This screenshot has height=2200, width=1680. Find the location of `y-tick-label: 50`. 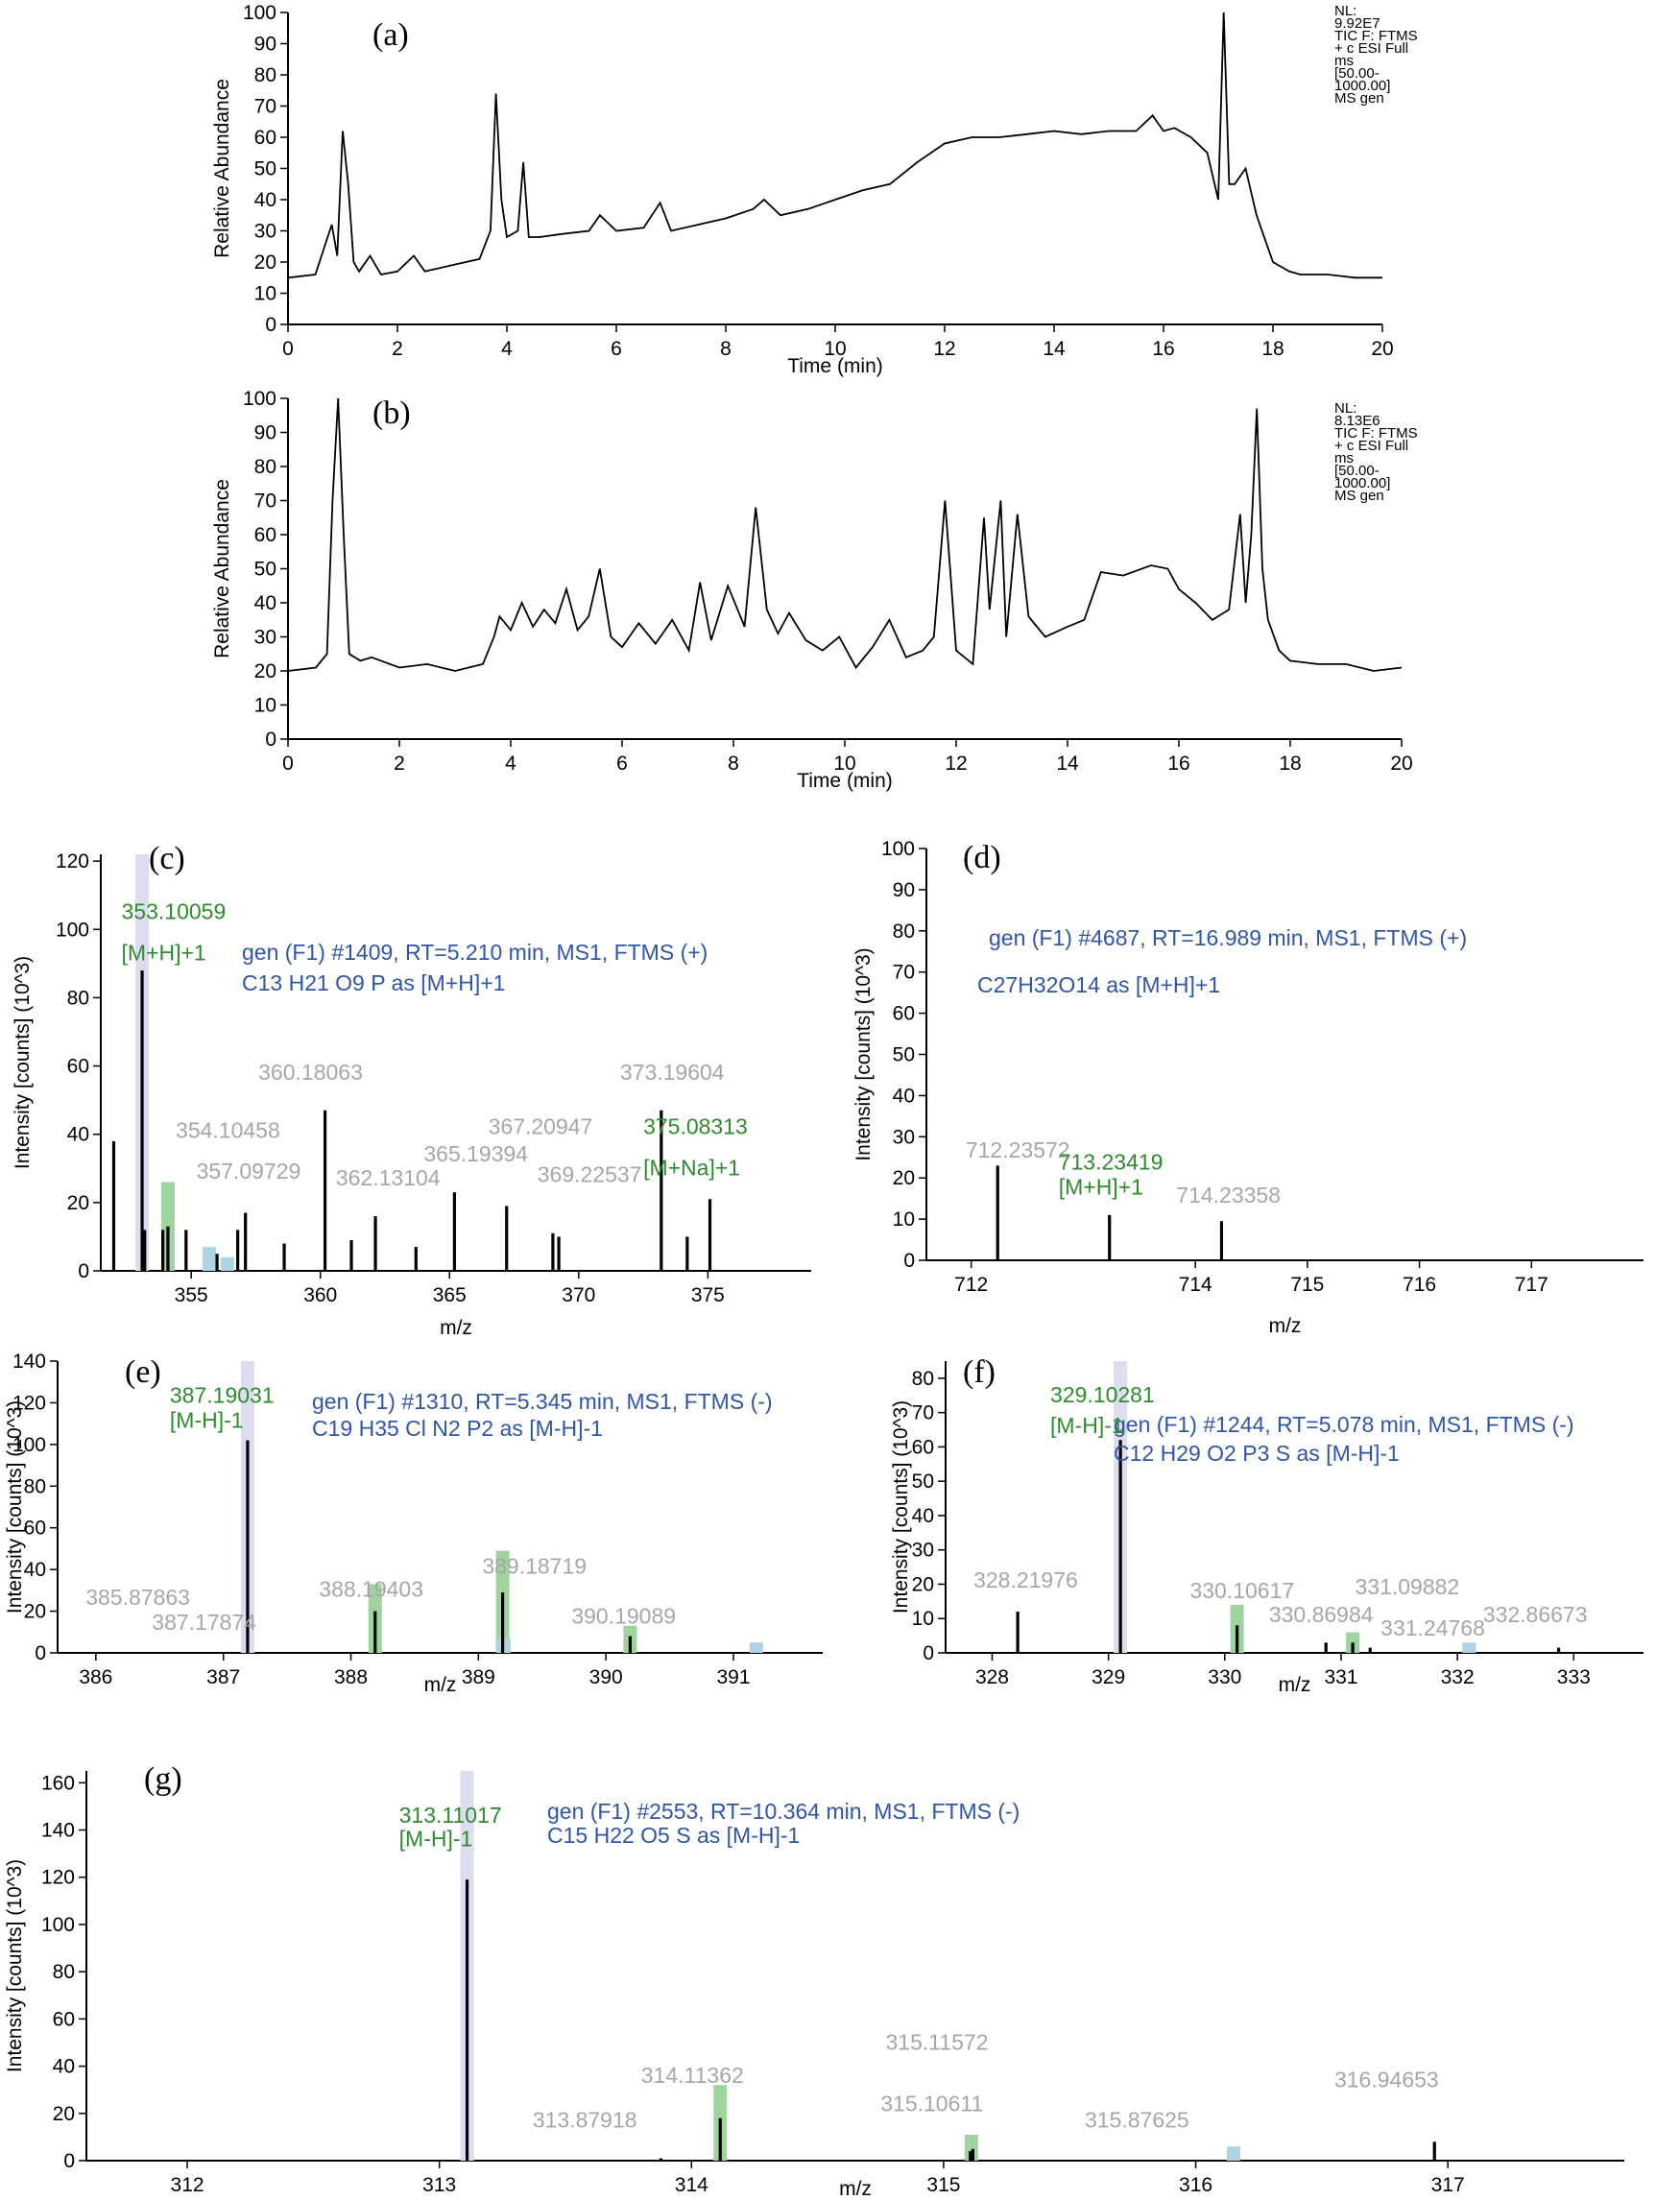

y-tick-label: 50 is located at coordinates (265, 570).